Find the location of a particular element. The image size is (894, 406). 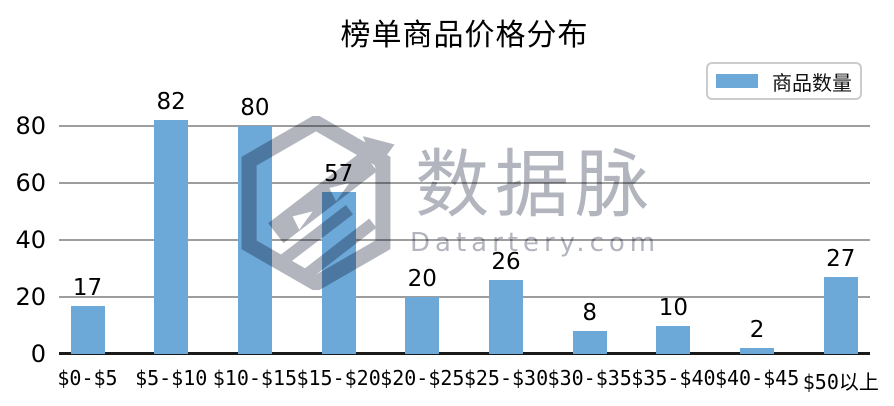

y-axis-tick-label: 80 is located at coordinates (30, 126).